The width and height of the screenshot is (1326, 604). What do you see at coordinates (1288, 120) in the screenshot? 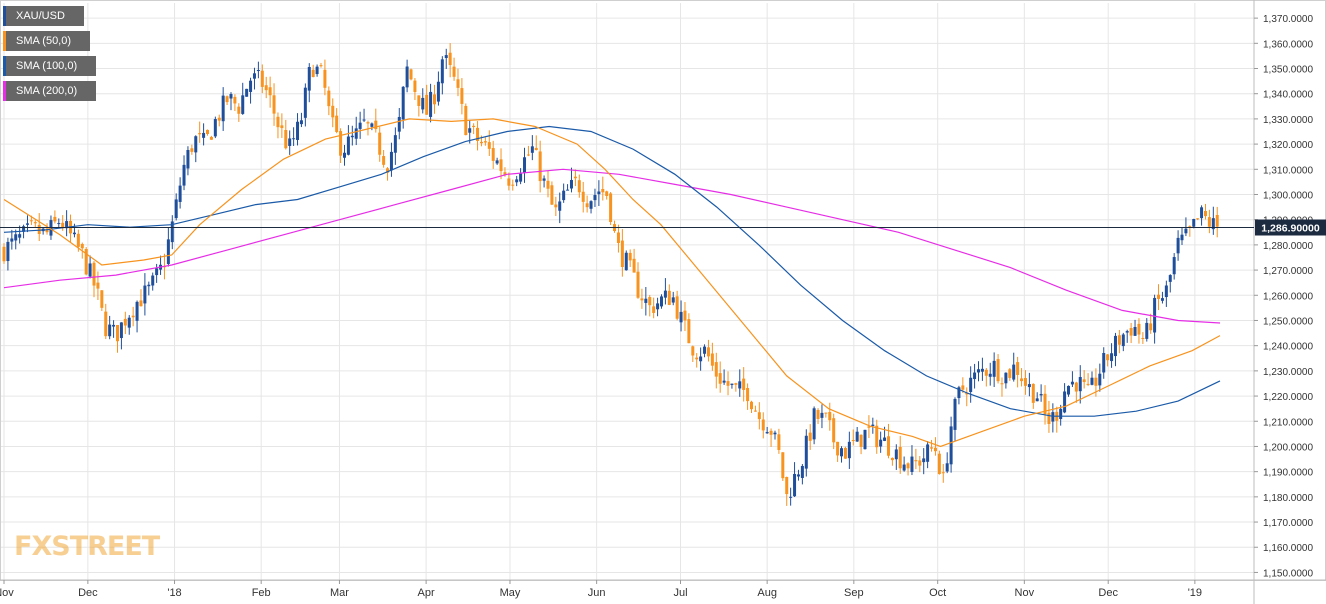
I see `y-tick-label: 1,330.0000` at bounding box center [1288, 120].